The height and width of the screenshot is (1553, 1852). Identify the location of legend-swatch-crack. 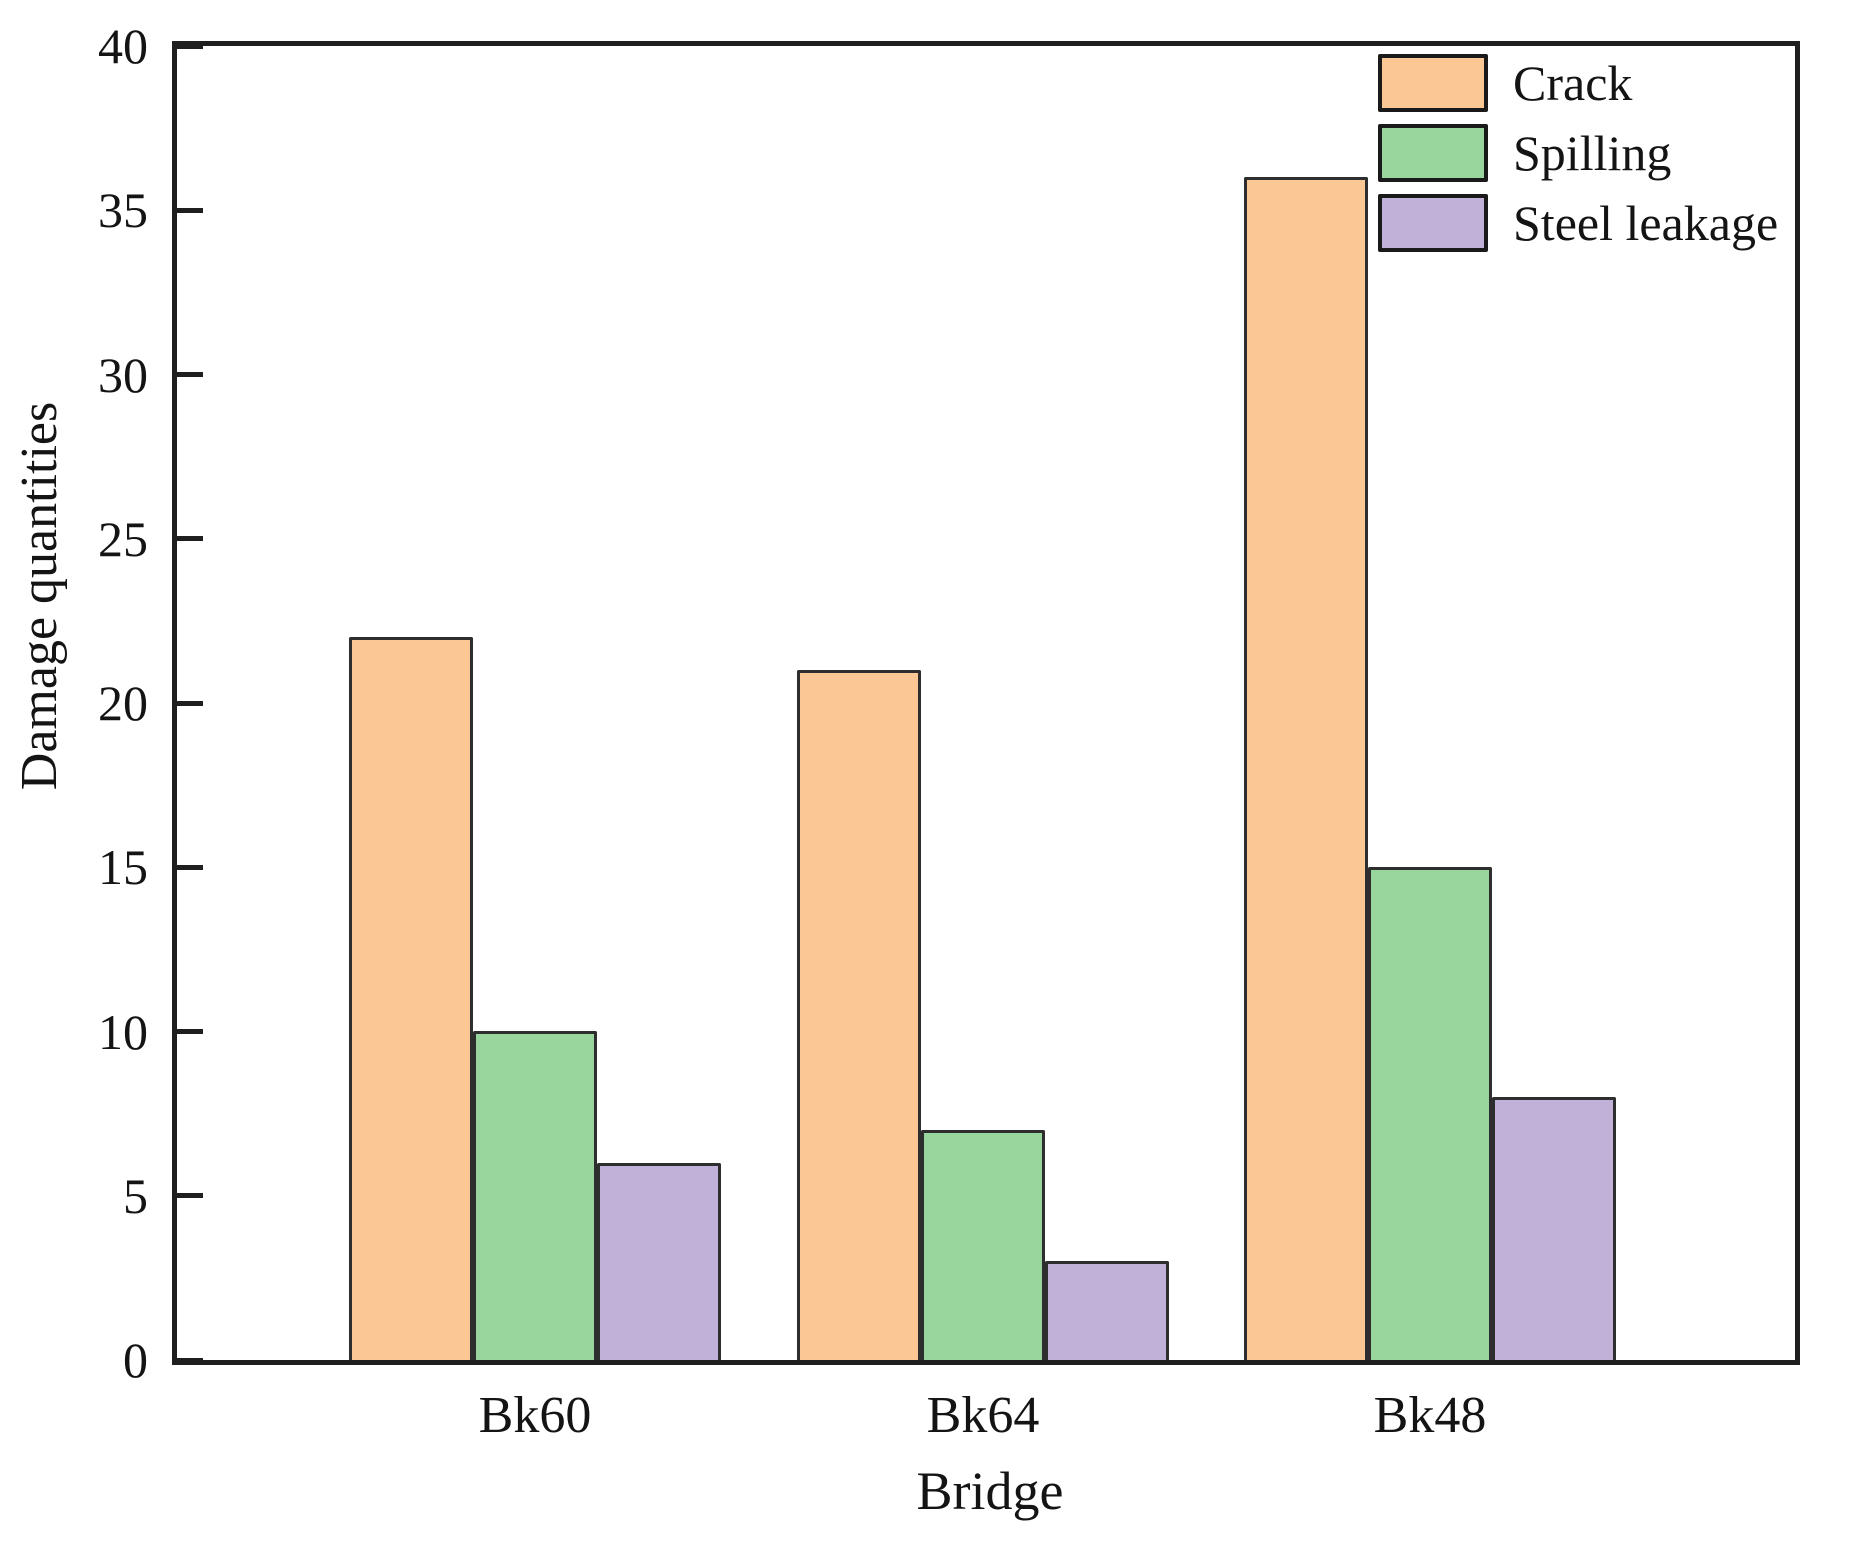
(1433, 83).